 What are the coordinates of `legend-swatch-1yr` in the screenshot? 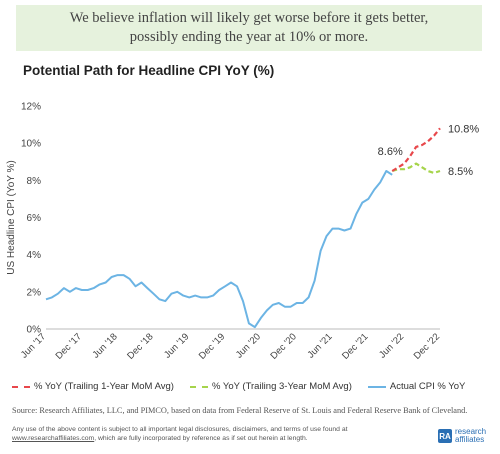 It's located at (21, 386).